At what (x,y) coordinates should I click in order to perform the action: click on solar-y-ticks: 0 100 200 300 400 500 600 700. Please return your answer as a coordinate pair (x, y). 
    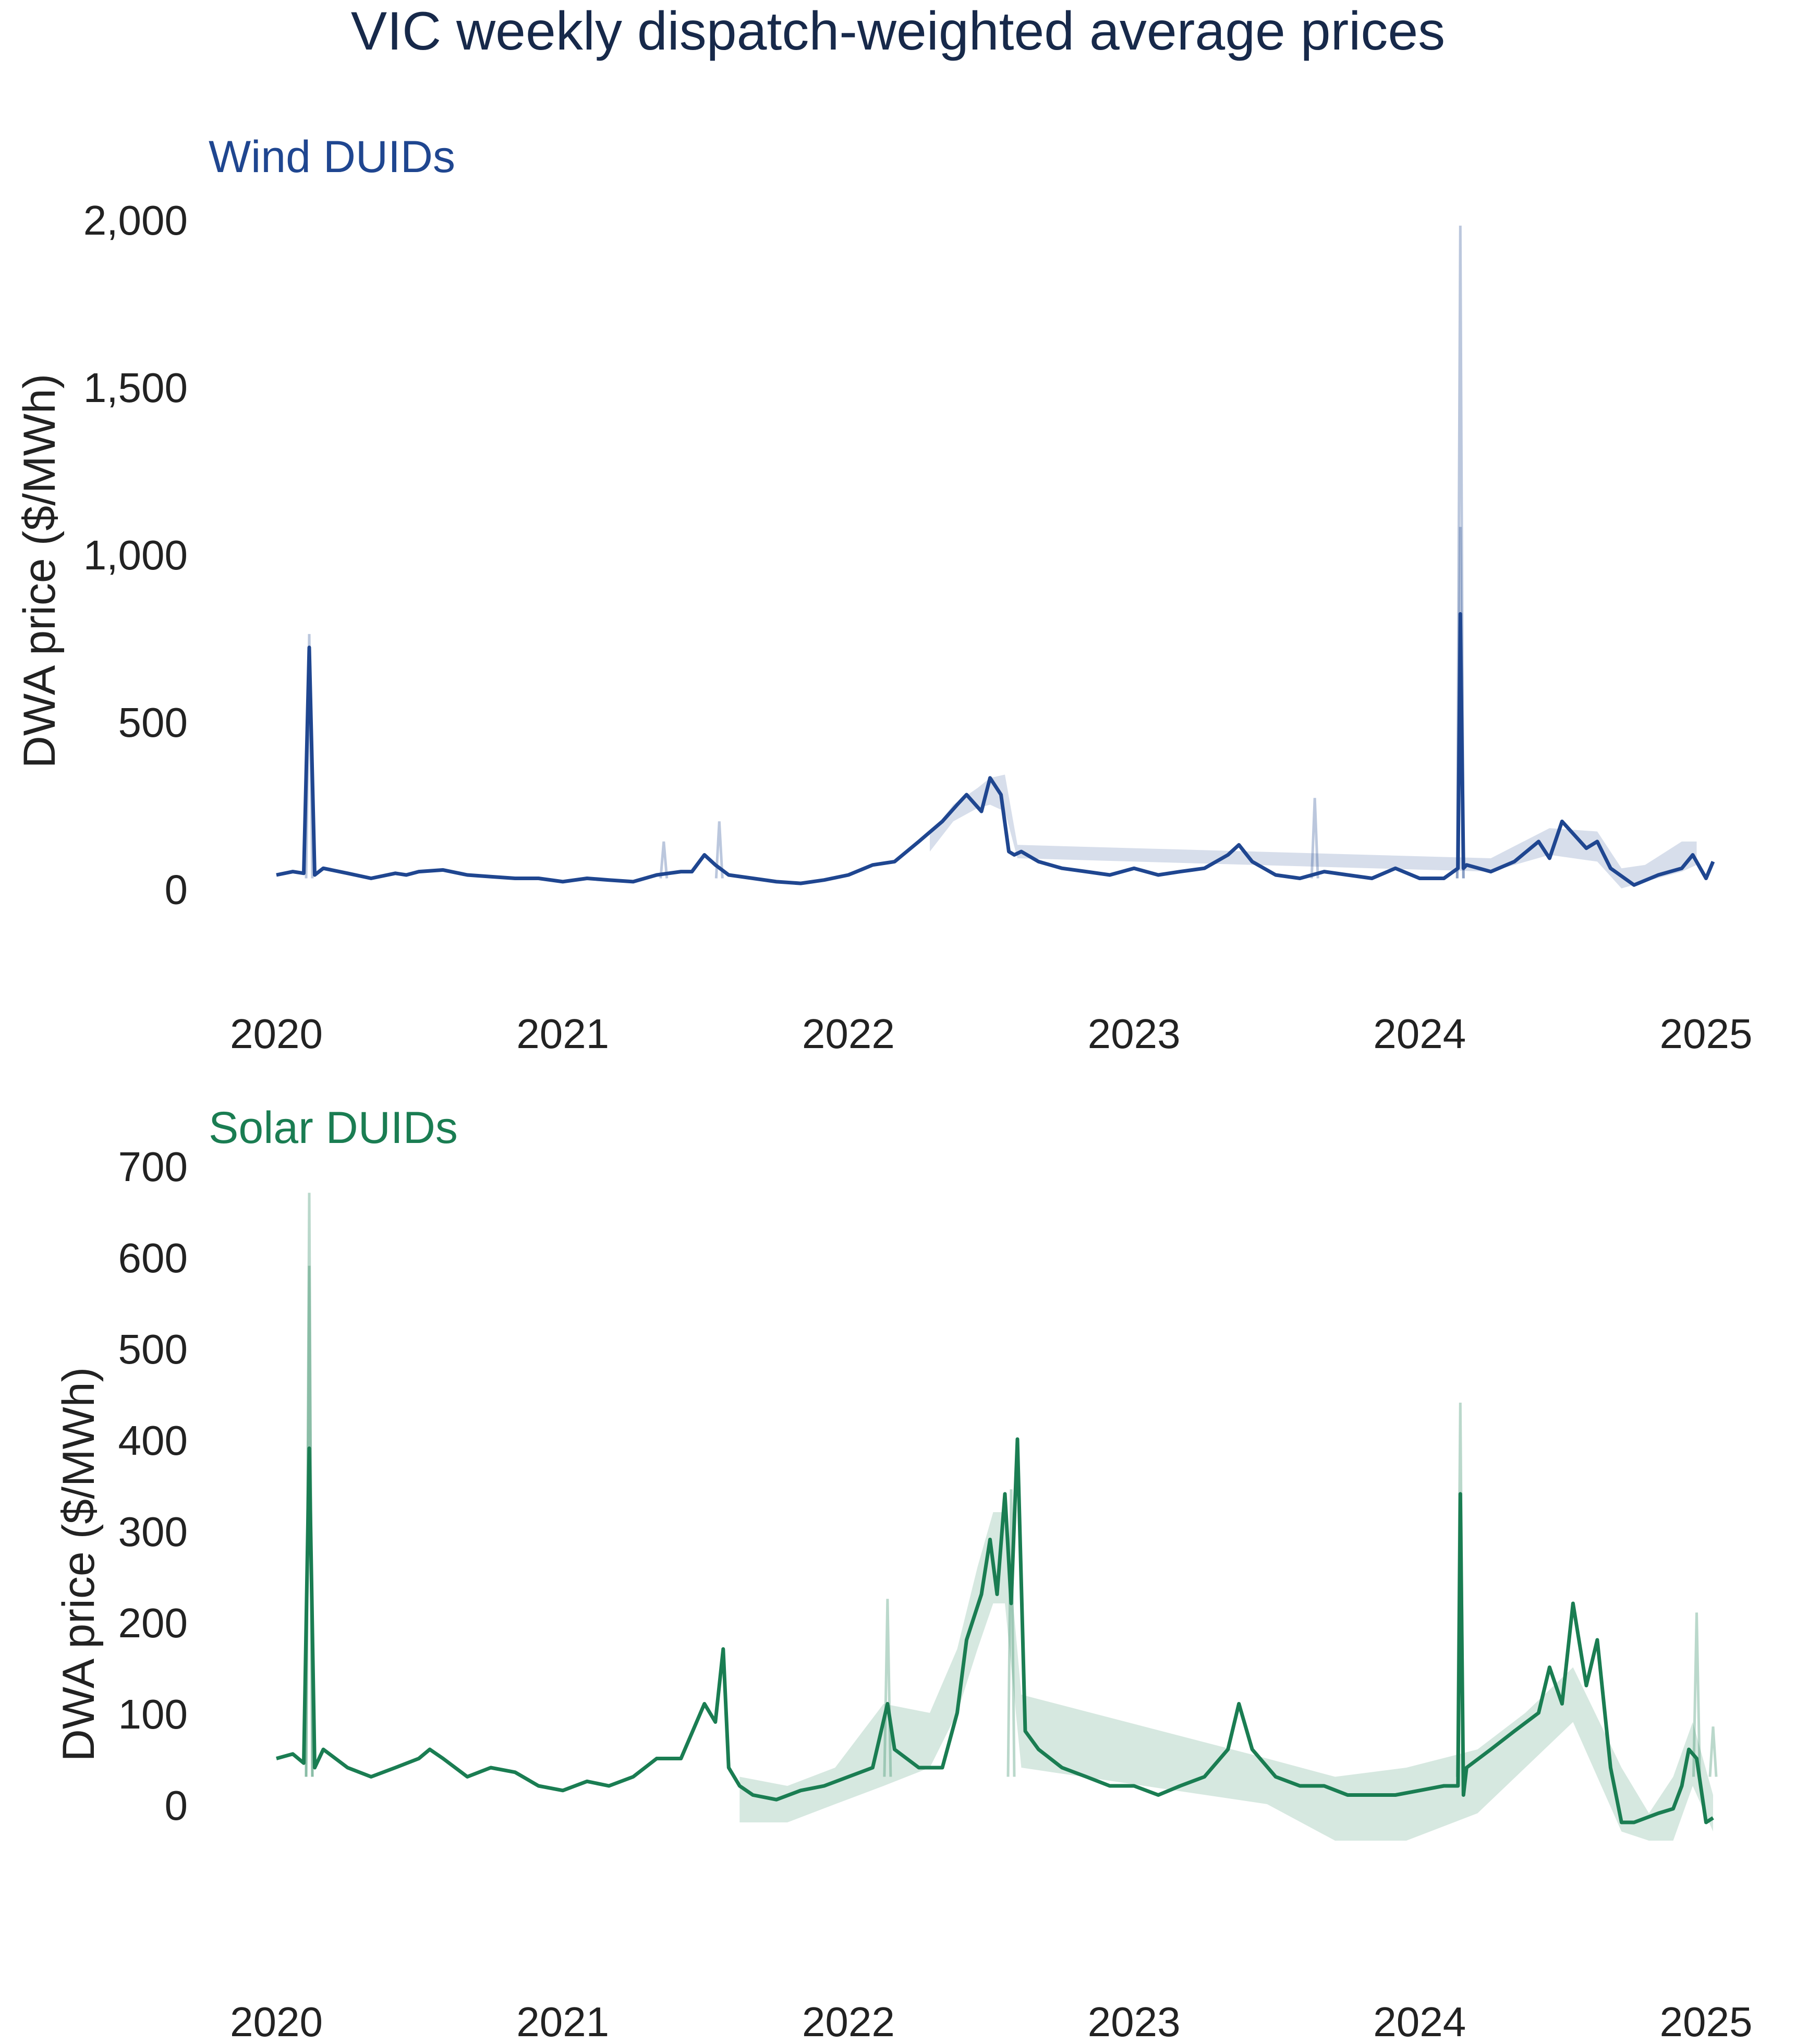
    Looking at the image, I should click on (153, 1486).